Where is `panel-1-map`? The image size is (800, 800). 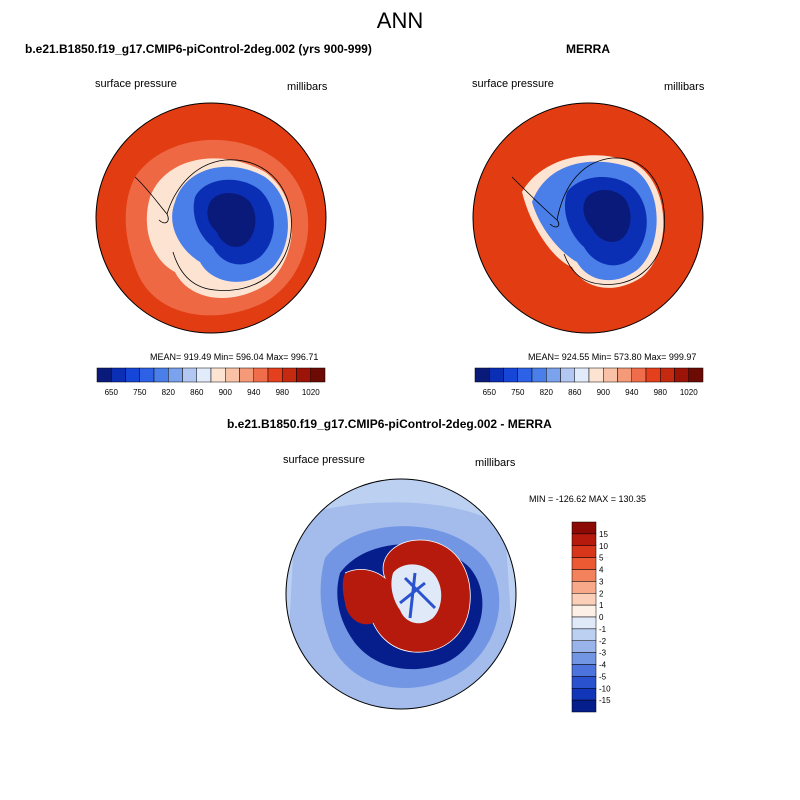 panel-1-map is located at coordinates (211, 218).